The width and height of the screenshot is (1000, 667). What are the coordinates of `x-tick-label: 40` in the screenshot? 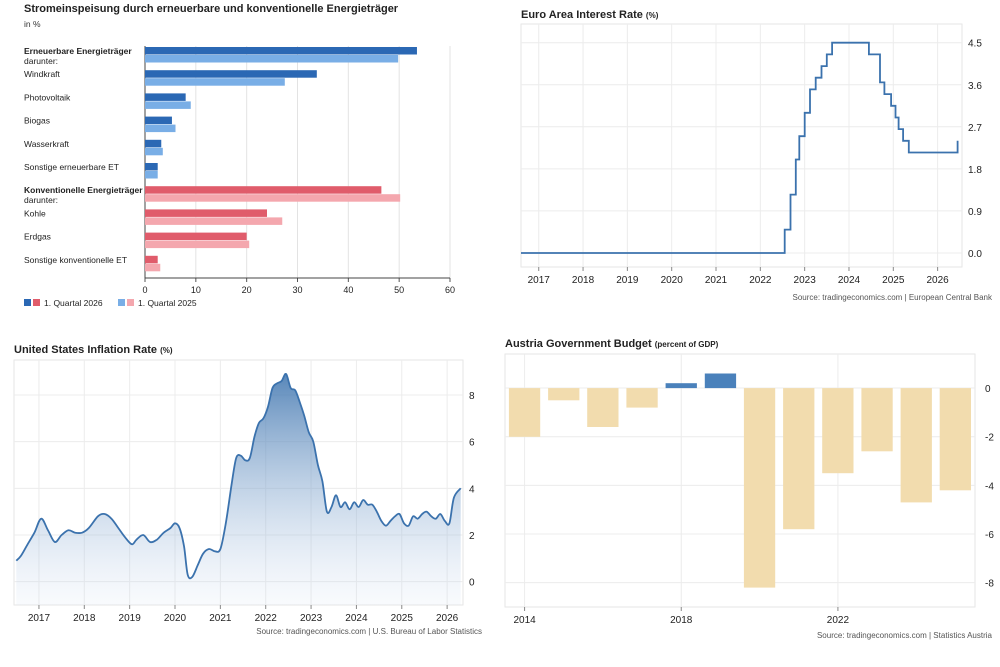 It's located at (348, 290).